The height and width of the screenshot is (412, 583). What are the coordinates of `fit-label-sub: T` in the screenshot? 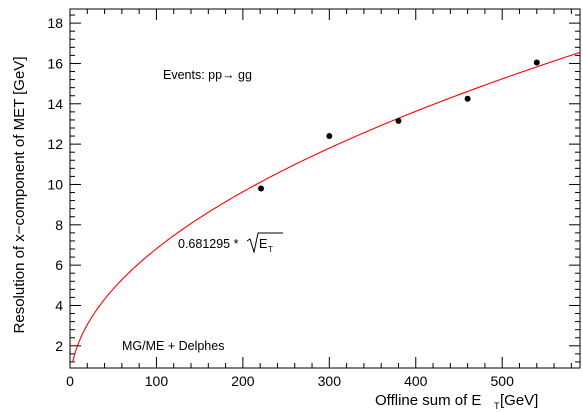 It's located at (270, 249).